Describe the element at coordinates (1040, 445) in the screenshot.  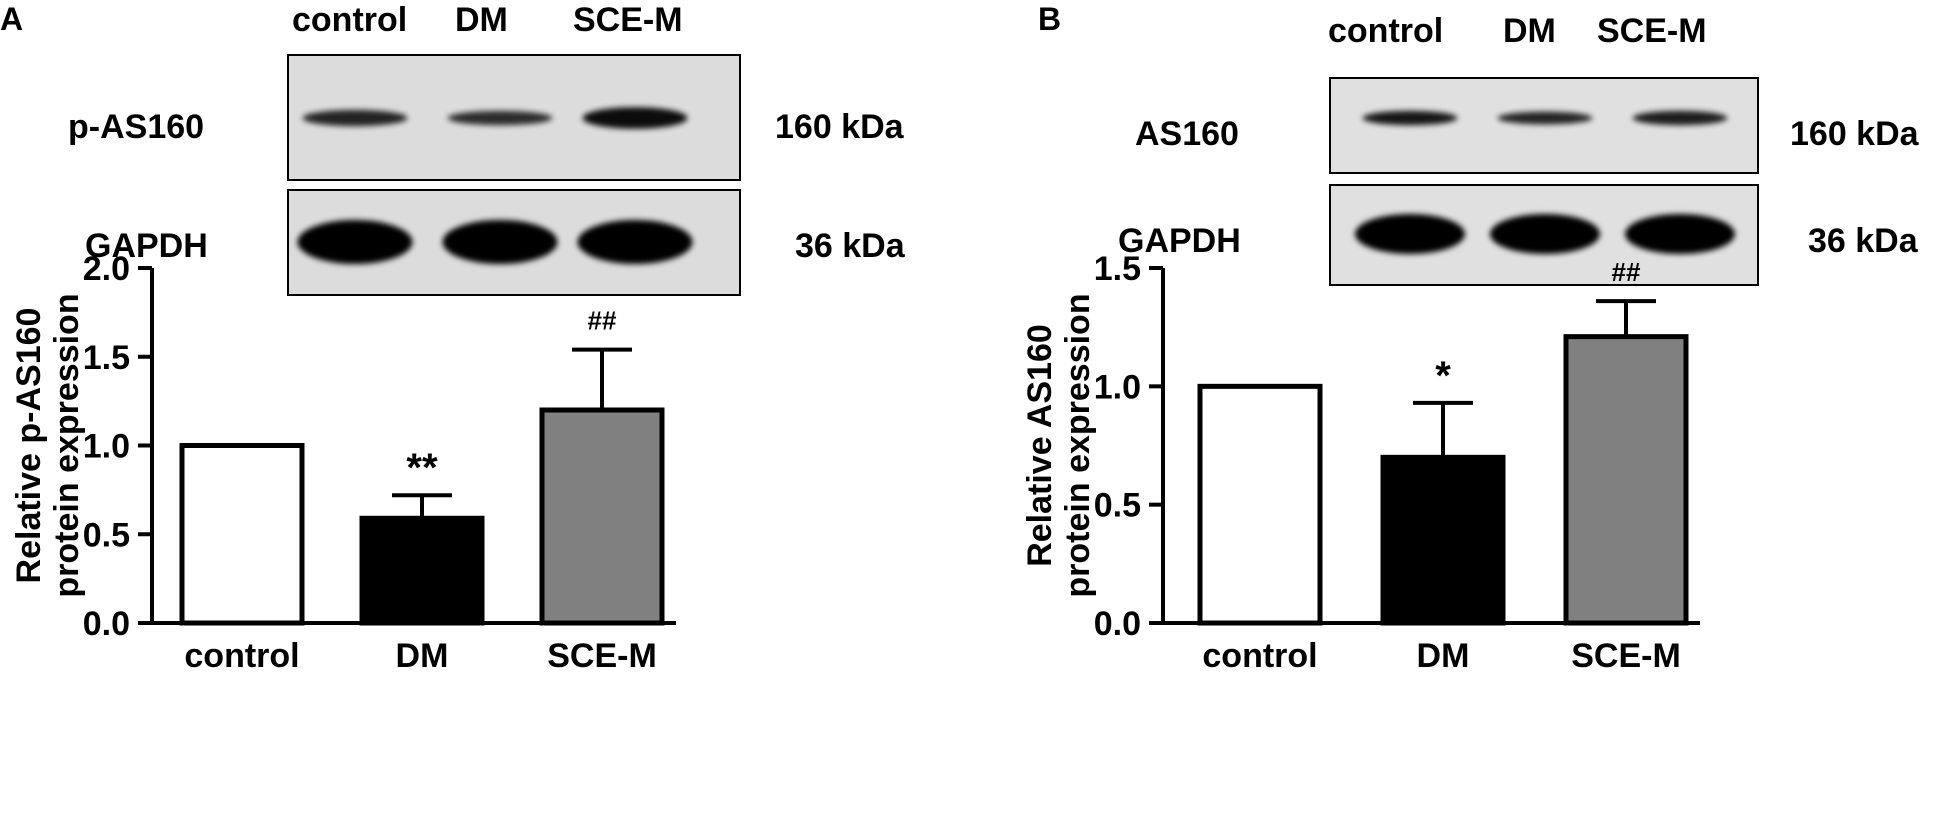
I see `y-axis-label-line-b-1: Relative AS160` at that location.